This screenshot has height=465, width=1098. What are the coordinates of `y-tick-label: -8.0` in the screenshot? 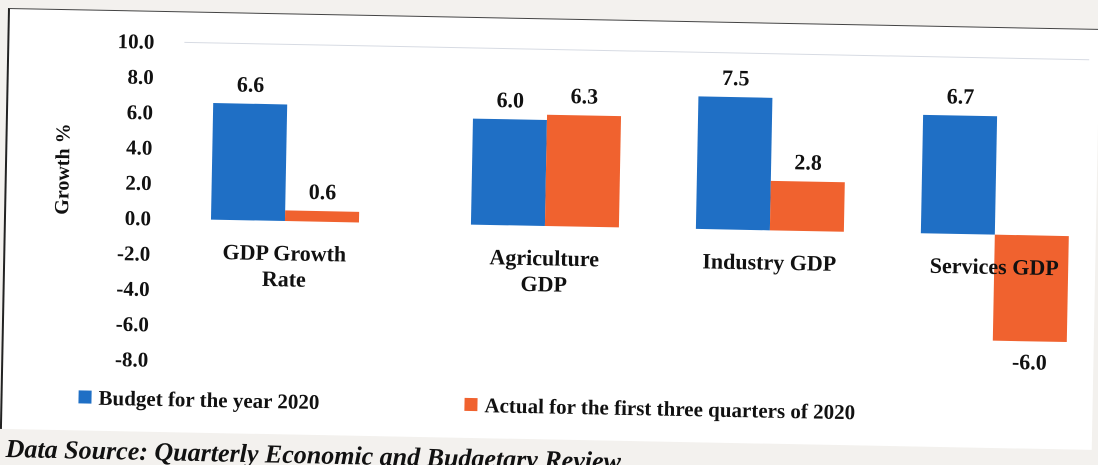 It's located at (132, 359).